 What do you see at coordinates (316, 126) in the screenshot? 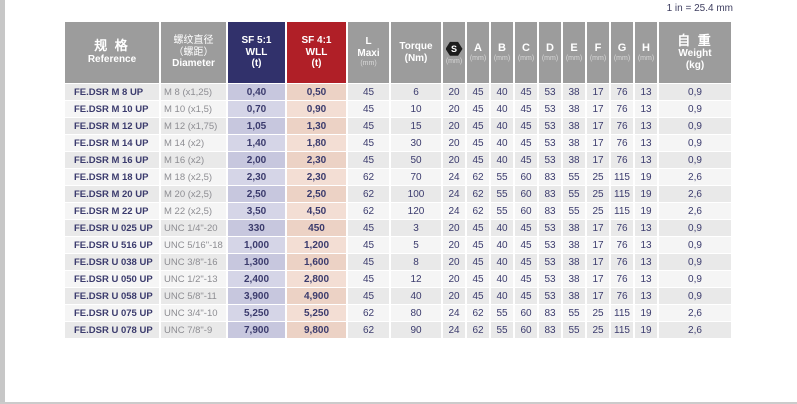
I see `cell-wll4: 1,30` at bounding box center [316, 126].